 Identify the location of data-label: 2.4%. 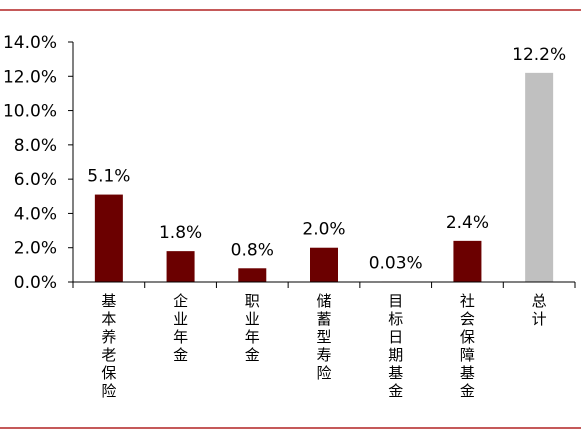
(467, 223).